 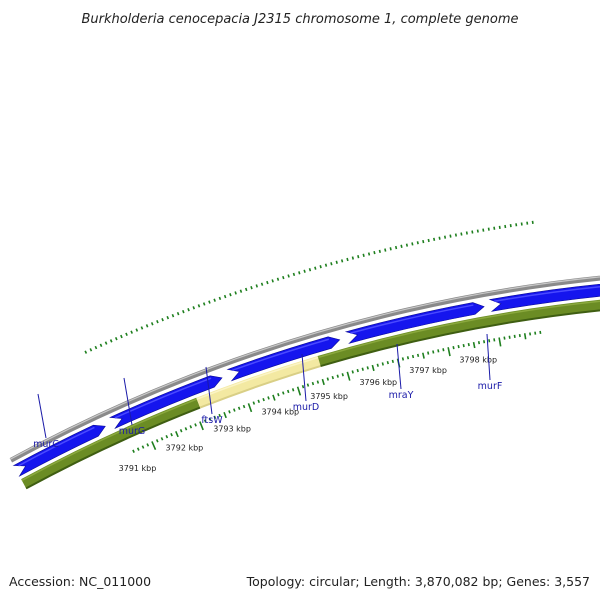 I want to click on scale-tick-label: 3797 kbp, so click(x=428, y=370).